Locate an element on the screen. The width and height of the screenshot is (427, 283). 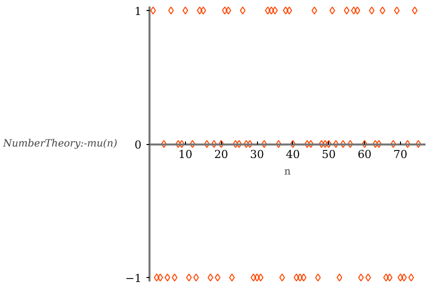
x-tick-label: 40 is located at coordinates (293, 154).